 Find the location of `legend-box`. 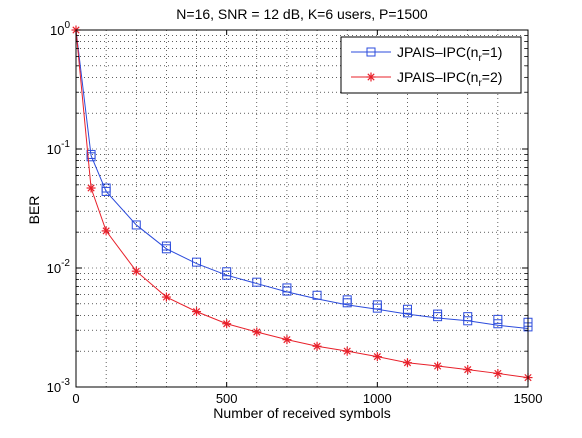

legend-box is located at coordinates (431, 65).